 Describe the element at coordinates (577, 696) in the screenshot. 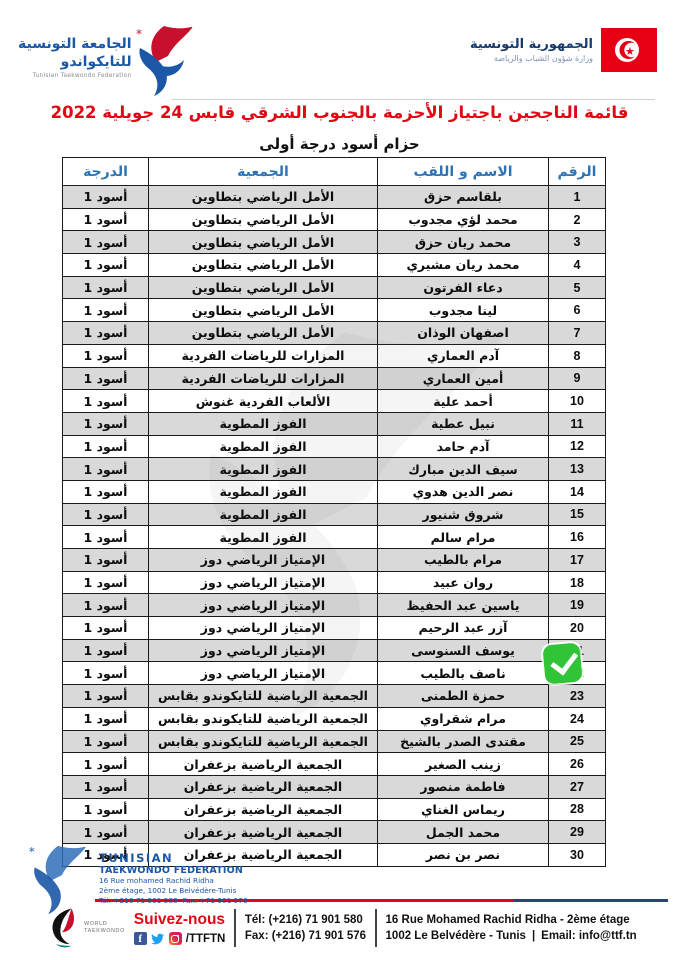

I see `cell-number: 23` at that location.